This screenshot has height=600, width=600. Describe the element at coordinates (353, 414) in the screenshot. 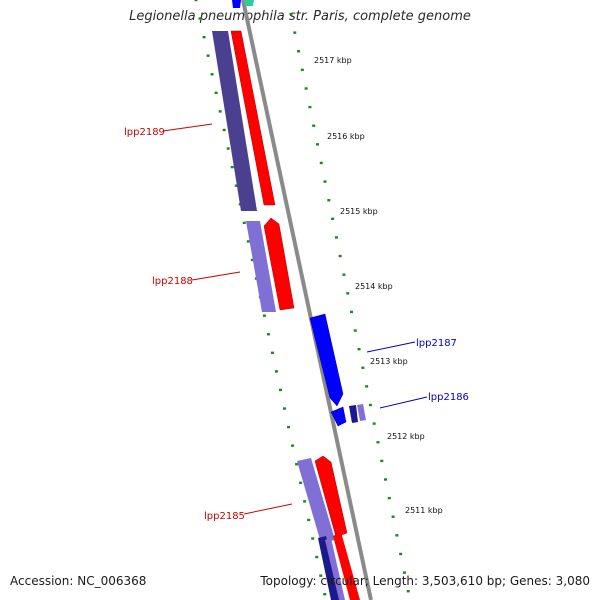

I see `feature-lpp2186-dark` at that location.